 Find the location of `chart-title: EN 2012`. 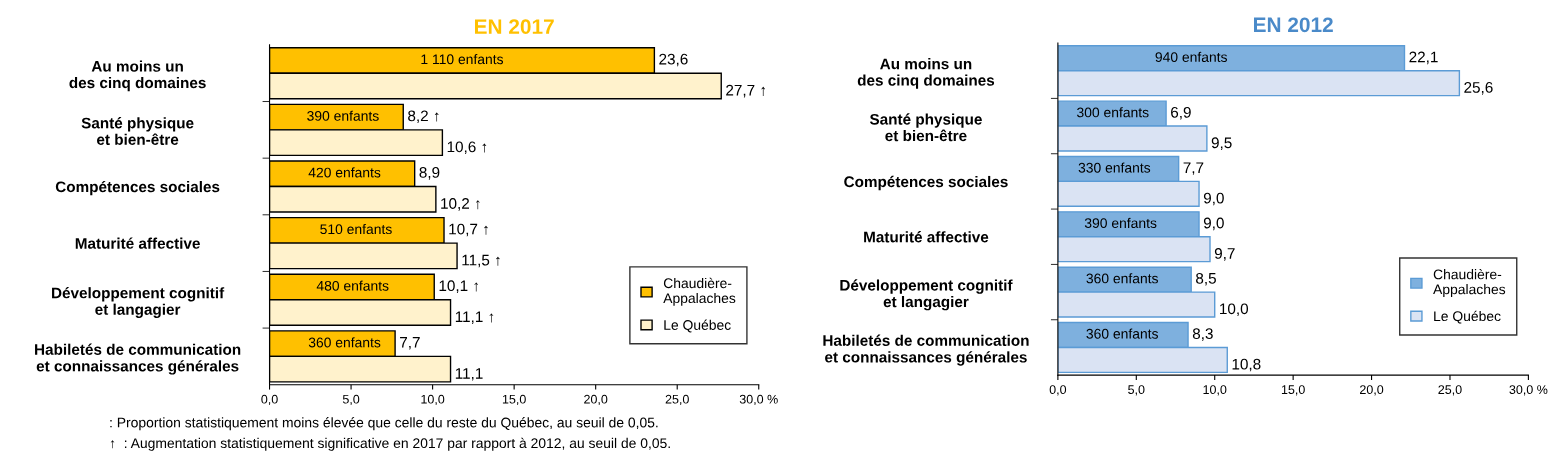

chart-title: EN 2012 is located at coordinates (1293, 25).